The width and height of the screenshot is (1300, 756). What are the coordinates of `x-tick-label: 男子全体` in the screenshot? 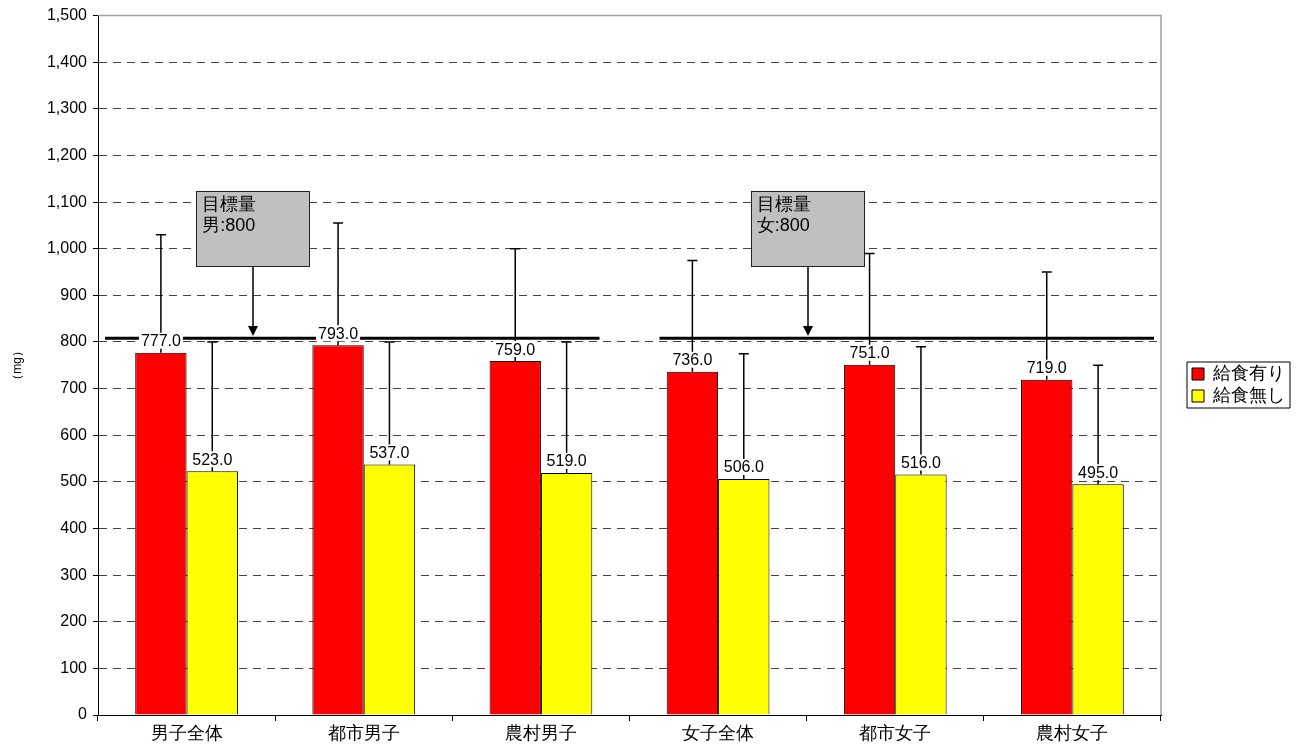 It's located at (186, 732).